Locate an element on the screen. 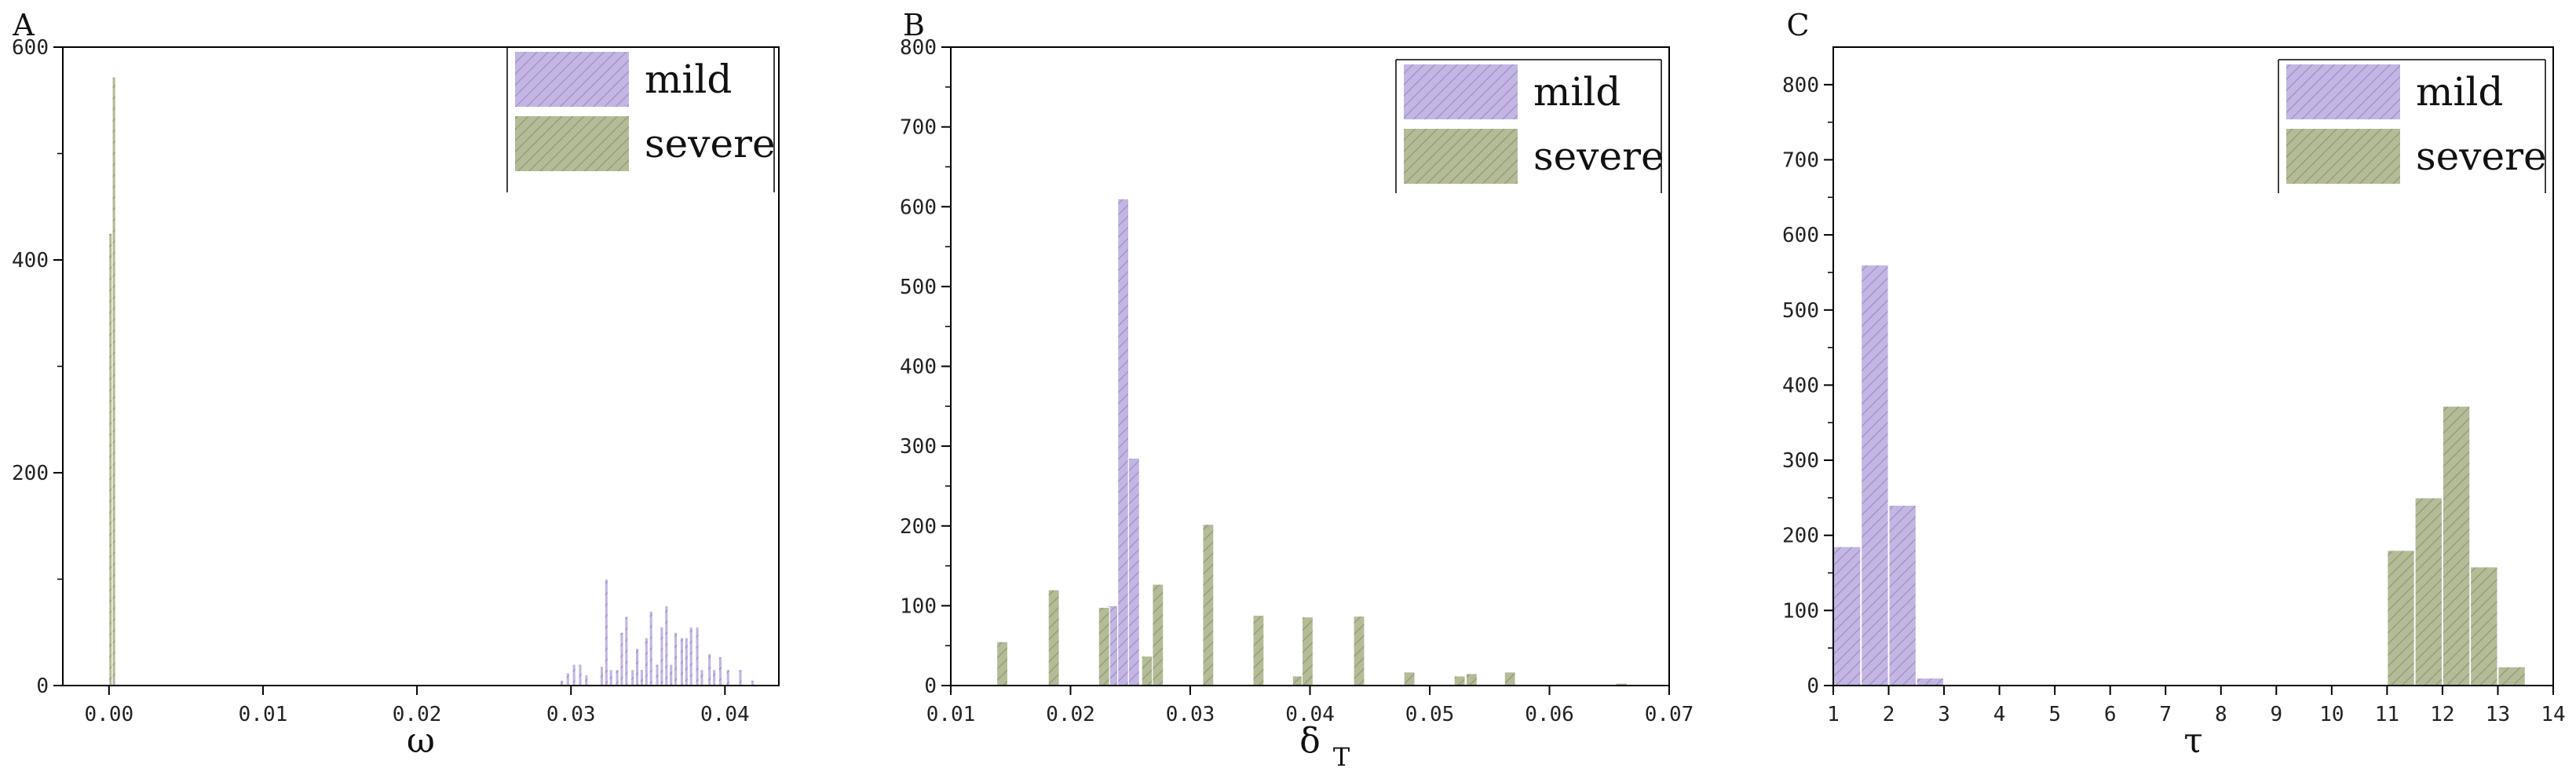  x-axis-label-b: δ is located at coordinates (1310, 741).